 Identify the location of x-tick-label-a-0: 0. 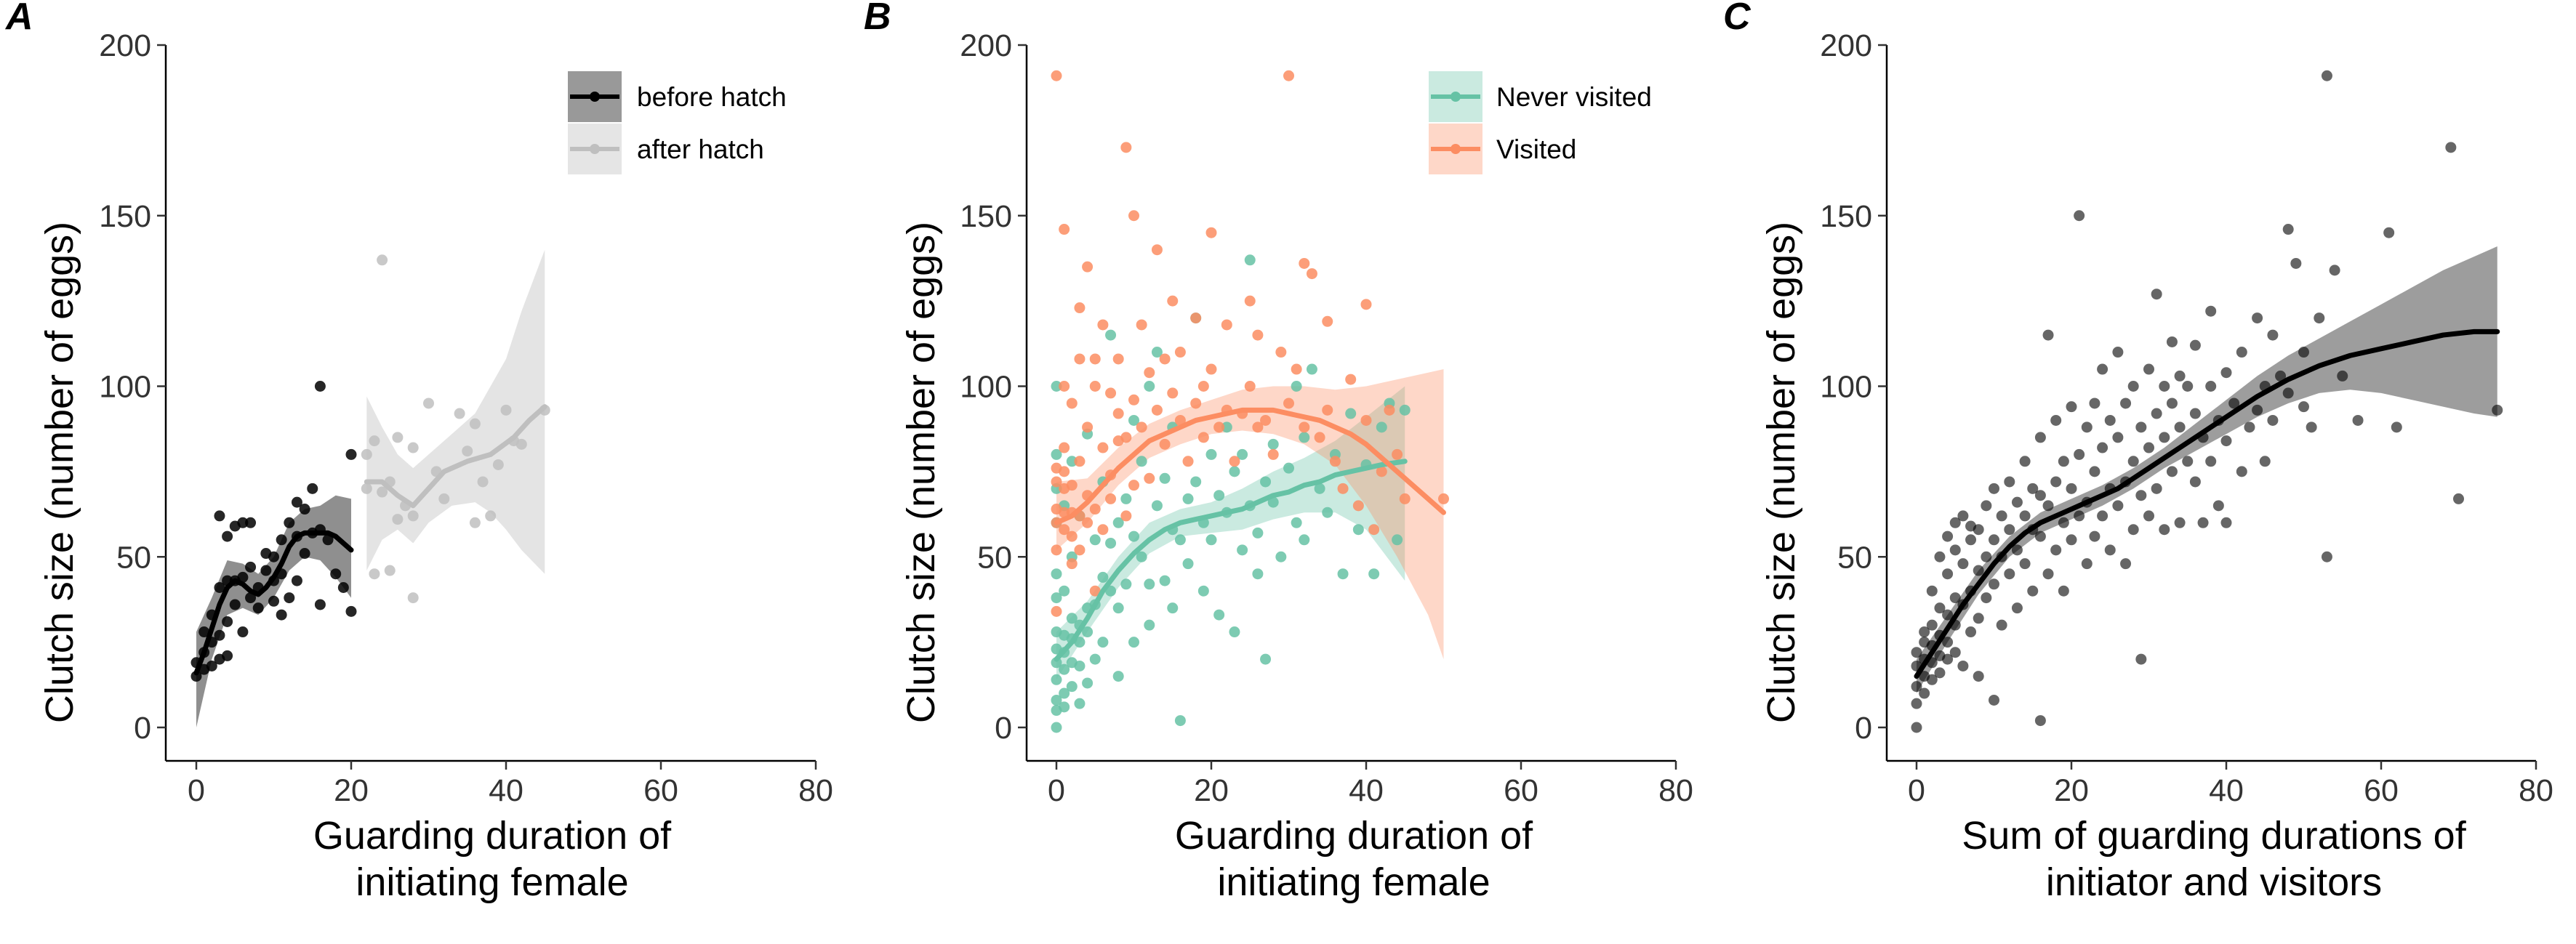
(197, 790).